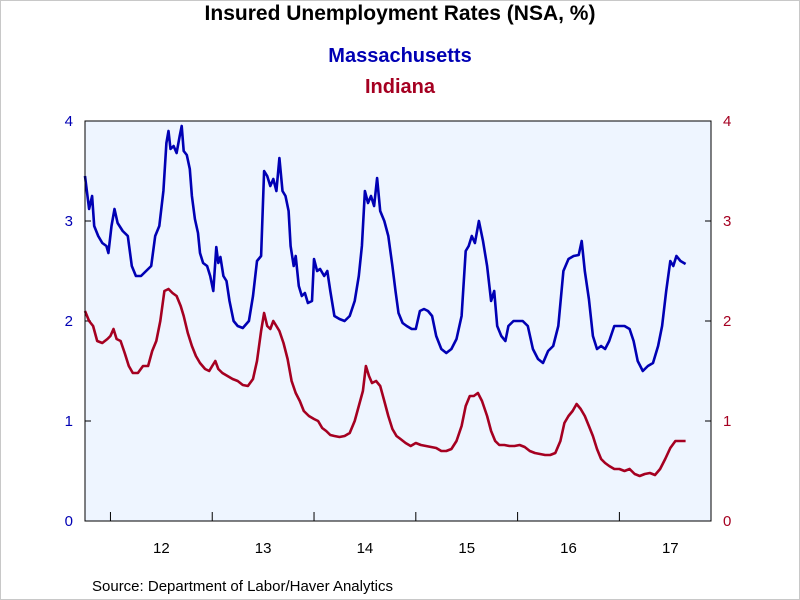 The height and width of the screenshot is (600, 800). I want to click on y-left-tick-label: 3, so click(69, 221).